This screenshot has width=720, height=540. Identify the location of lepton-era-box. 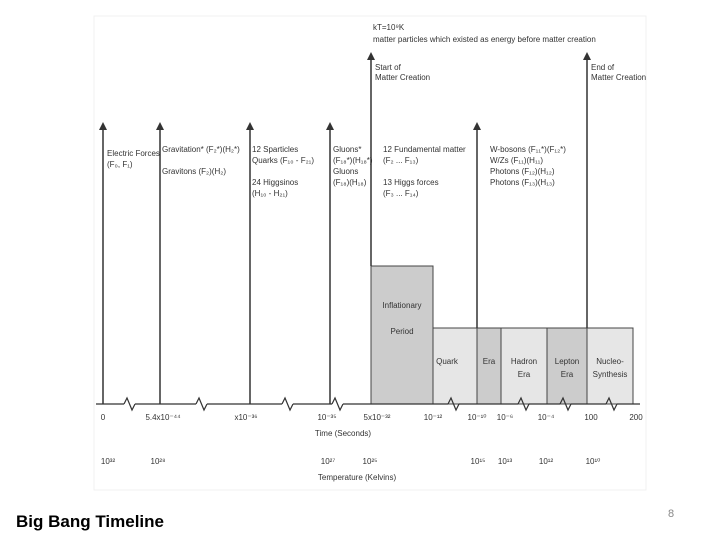
(567, 366).